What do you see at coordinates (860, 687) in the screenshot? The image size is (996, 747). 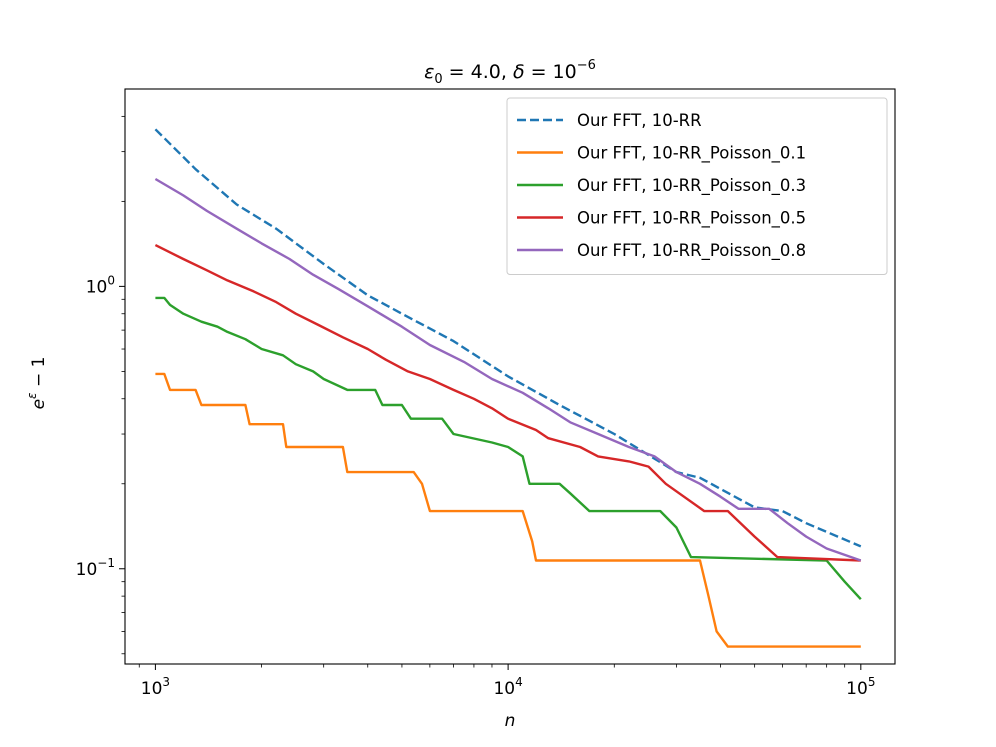 I see `x-tick-label: 10⁵` at bounding box center [860, 687].